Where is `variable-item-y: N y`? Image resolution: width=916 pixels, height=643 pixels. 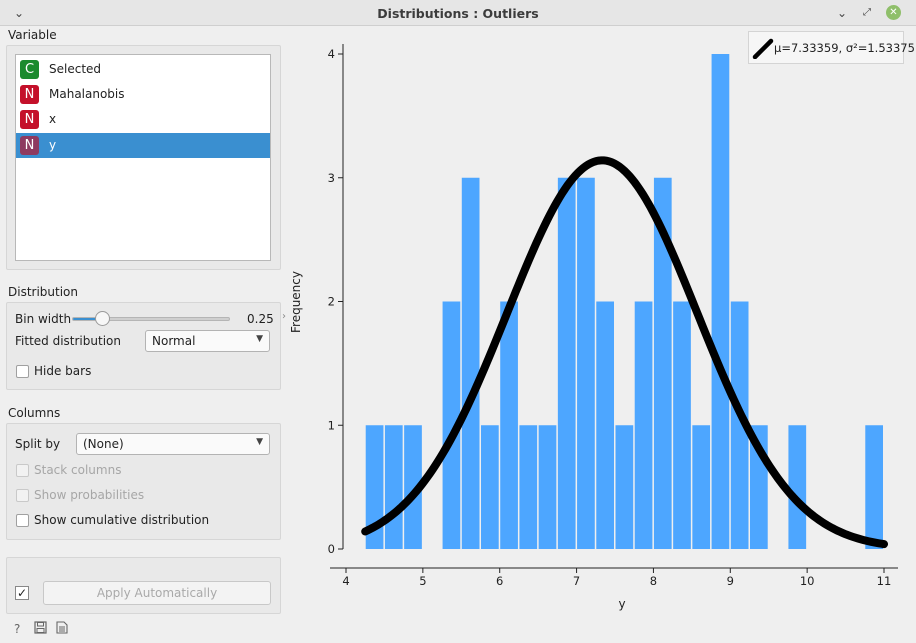
variable-item-y: N y is located at coordinates (143, 145).